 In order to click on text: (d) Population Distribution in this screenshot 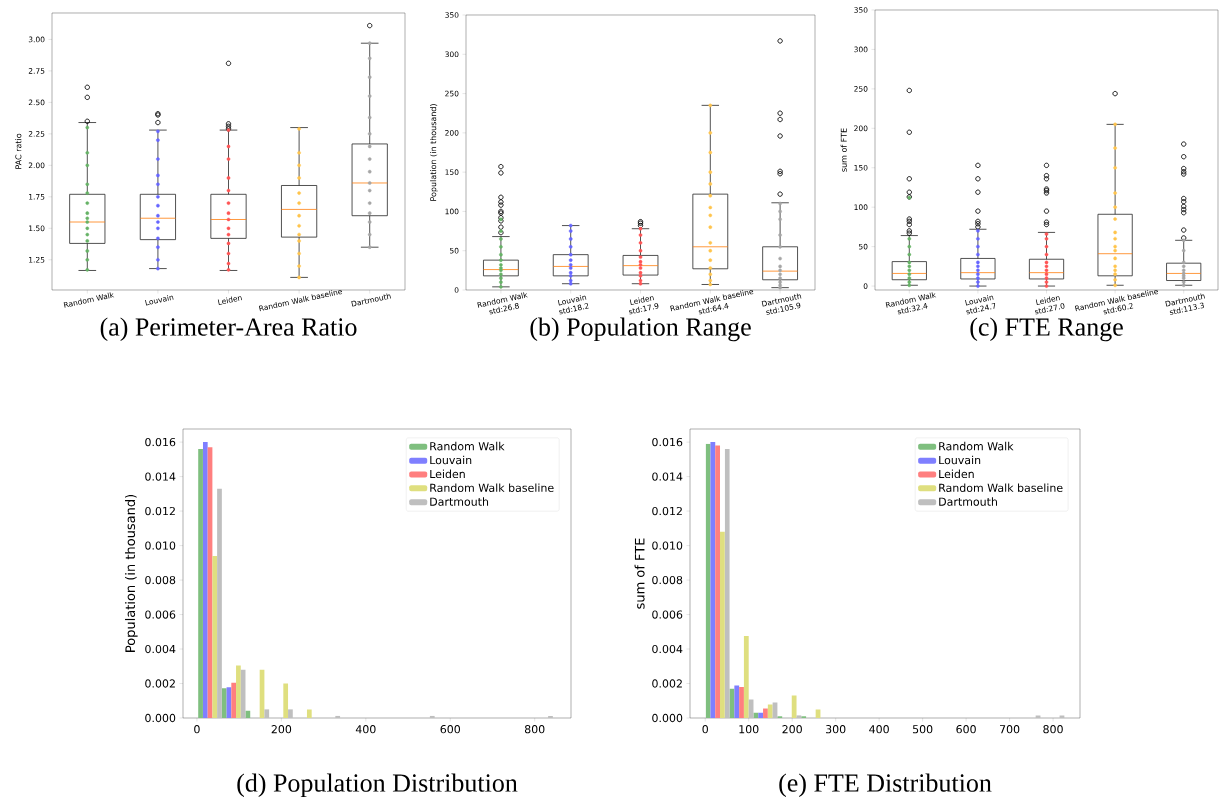, I will do `click(377, 785)`.